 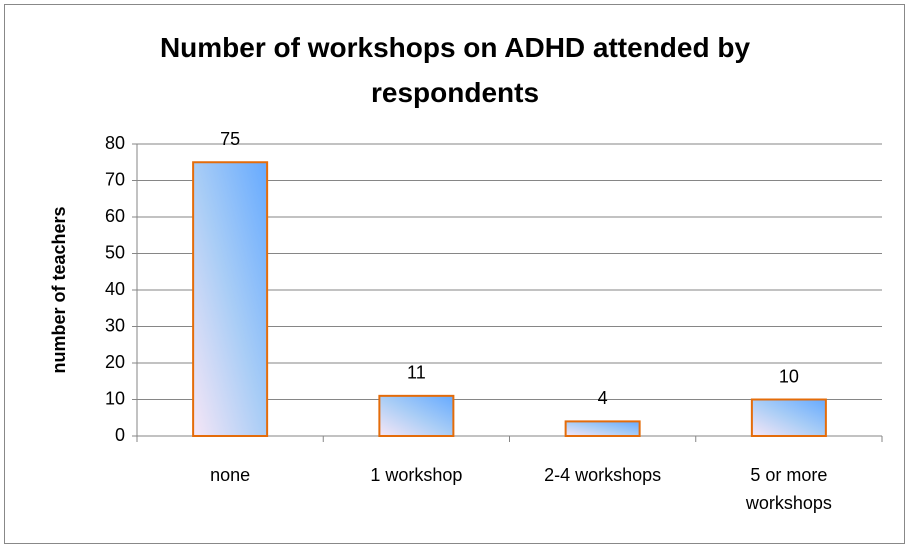 I want to click on value-label: 11, so click(x=416, y=373).